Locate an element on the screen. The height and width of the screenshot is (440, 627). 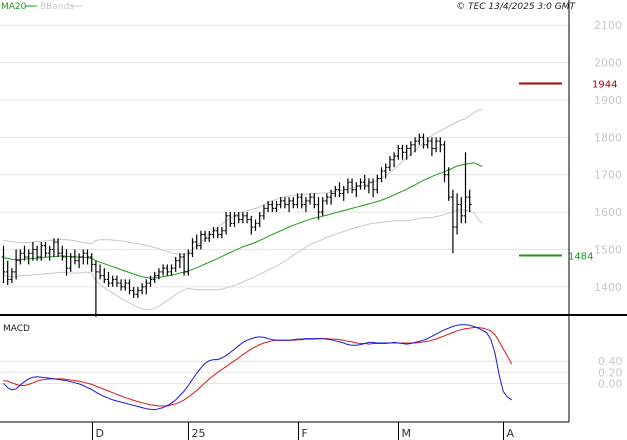
x-tick-label: F is located at coordinates (305, 433).